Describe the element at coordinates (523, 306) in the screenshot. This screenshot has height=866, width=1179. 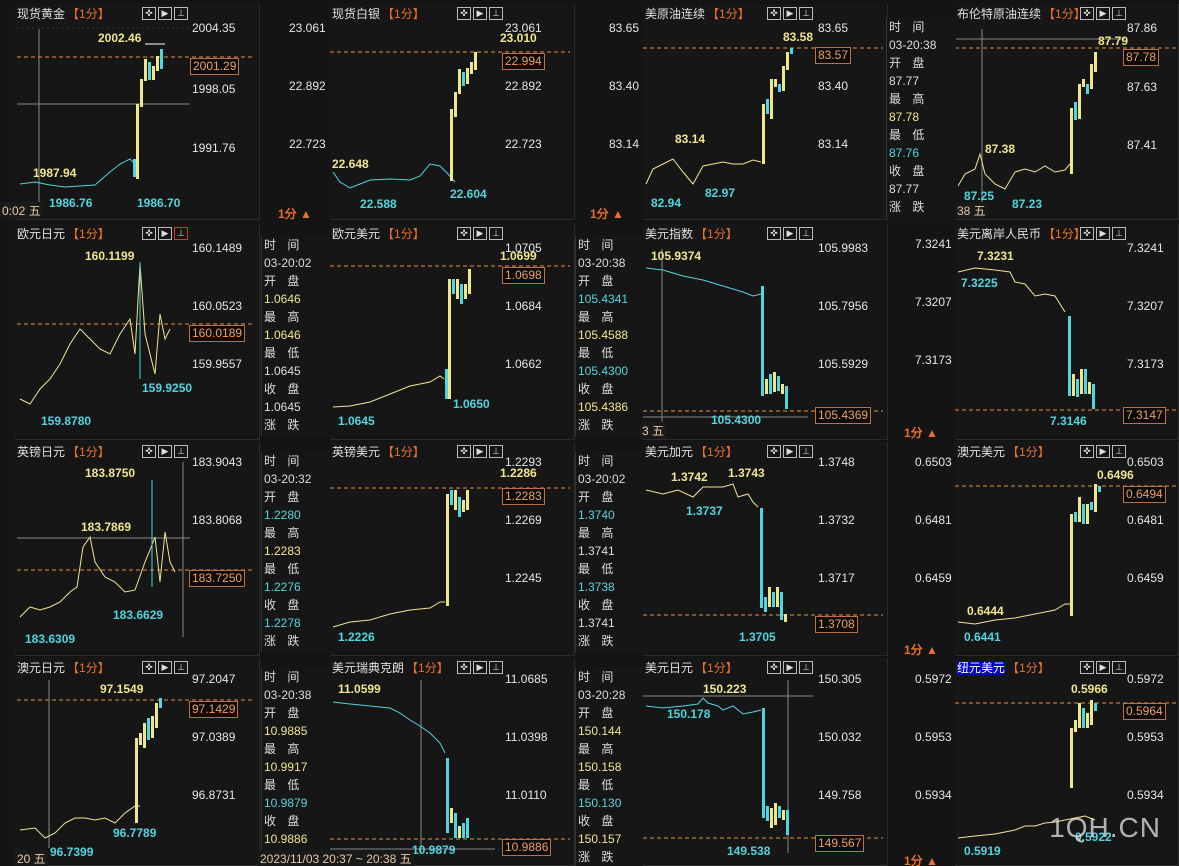
I see `y-axis-tick: 1.0684` at that location.